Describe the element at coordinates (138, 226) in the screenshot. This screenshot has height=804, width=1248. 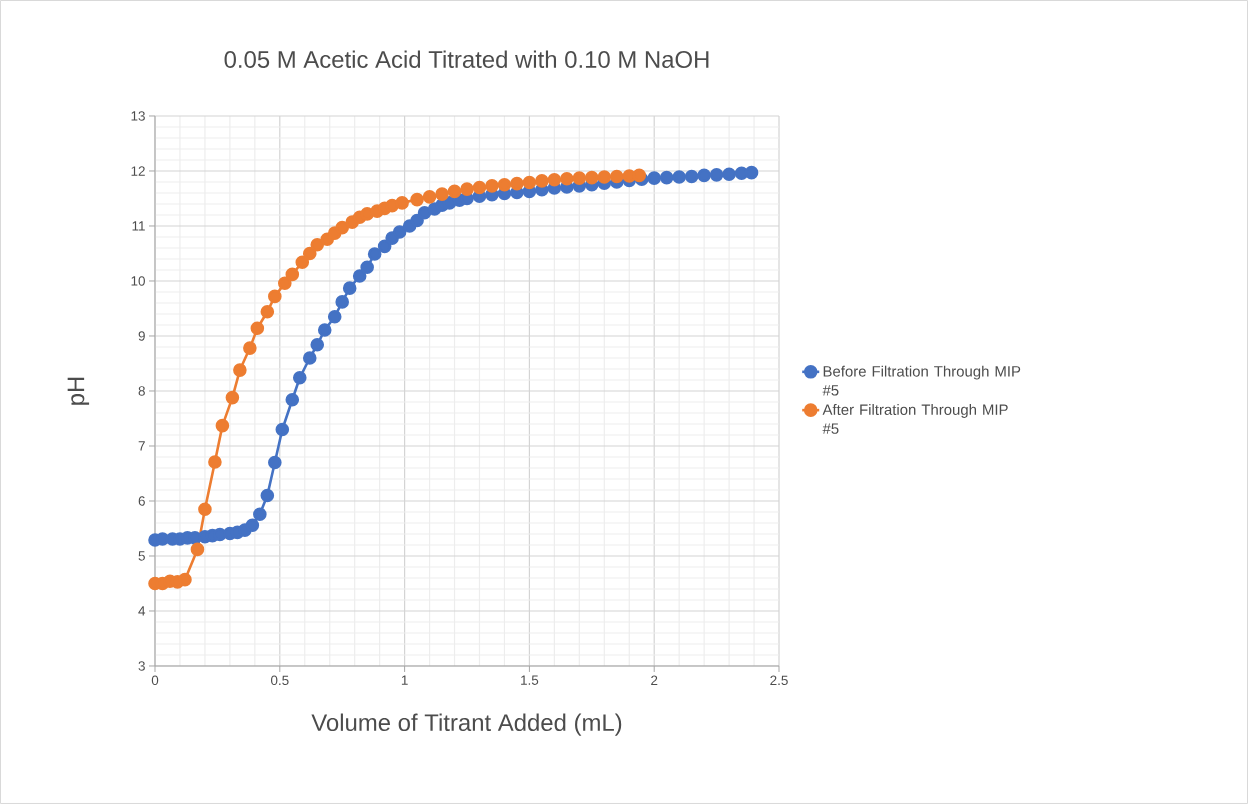
I see `y-tick-label: 11` at that location.